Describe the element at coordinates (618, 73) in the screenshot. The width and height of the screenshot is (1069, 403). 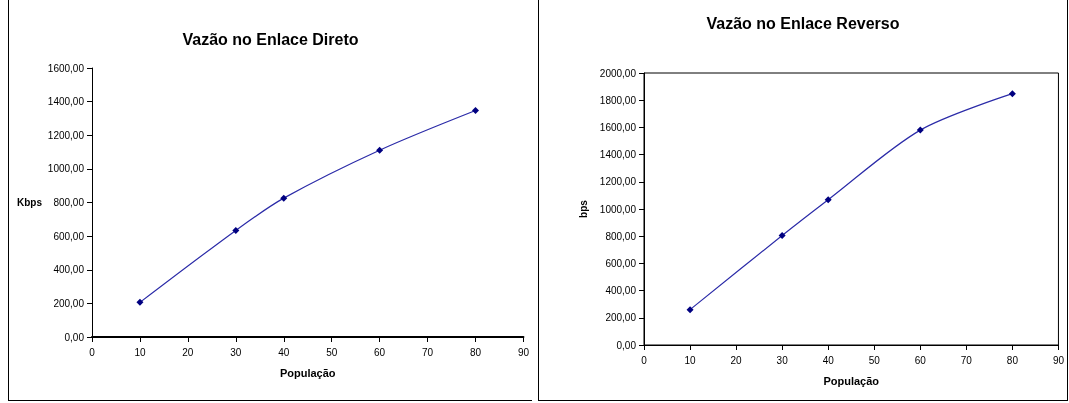
I see `y-tick-label: 2000,00` at that location.